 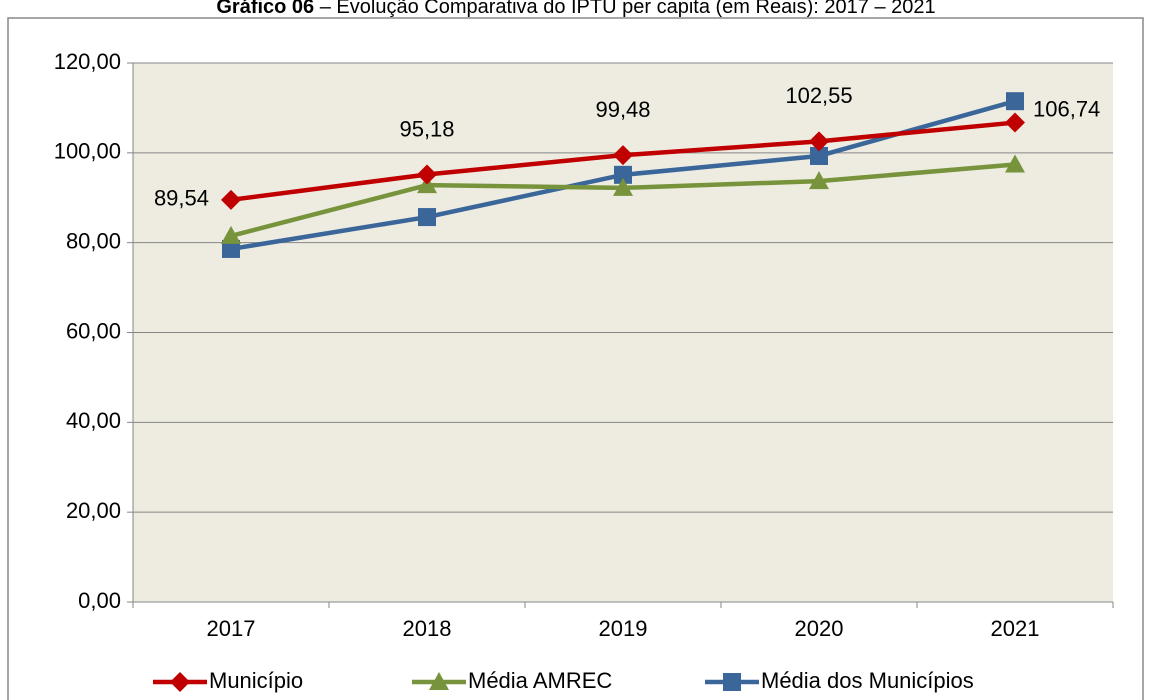 I want to click on legend-label: Média dos Municípios, so click(x=867, y=680).